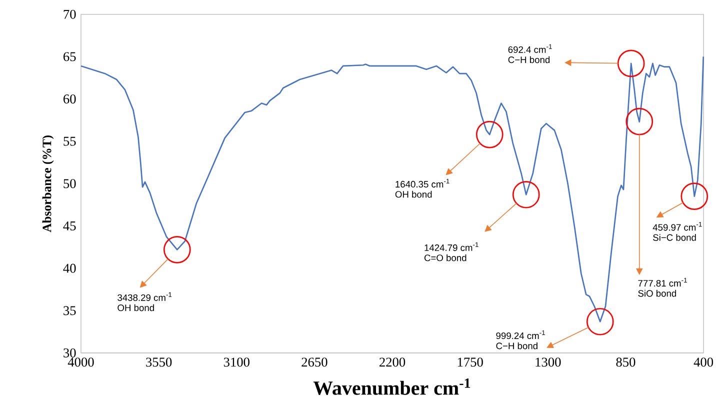 The width and height of the screenshot is (718, 405). I want to click on x-tick-label: 400, so click(704, 362).